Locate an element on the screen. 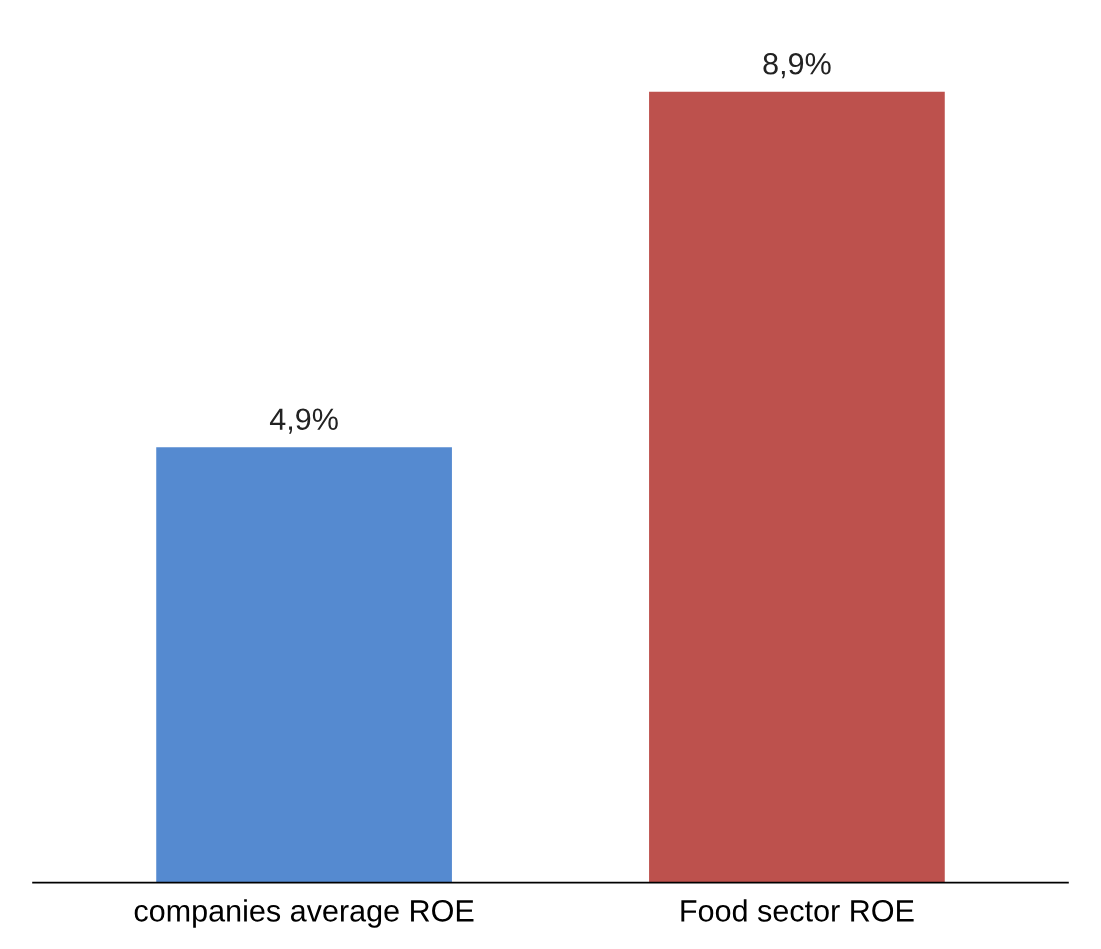 The height and width of the screenshot is (949, 1101). x-tick-label: Food sector ROE is located at coordinates (797, 910).